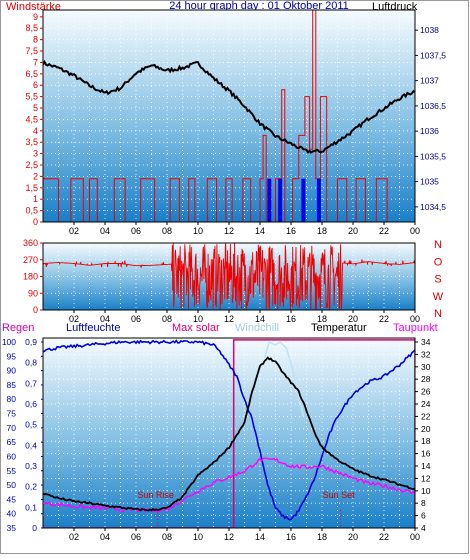  What do you see at coordinates (31, 487) in the screenshot?
I see `rain-y-tick-label: 0,2` at bounding box center [31, 487].